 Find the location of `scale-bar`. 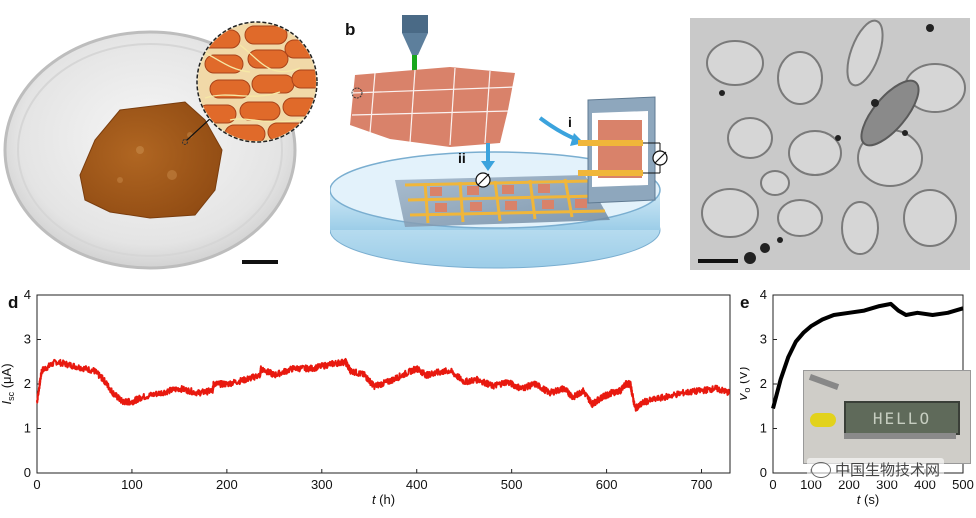

scale-bar is located at coordinates (260, 262).